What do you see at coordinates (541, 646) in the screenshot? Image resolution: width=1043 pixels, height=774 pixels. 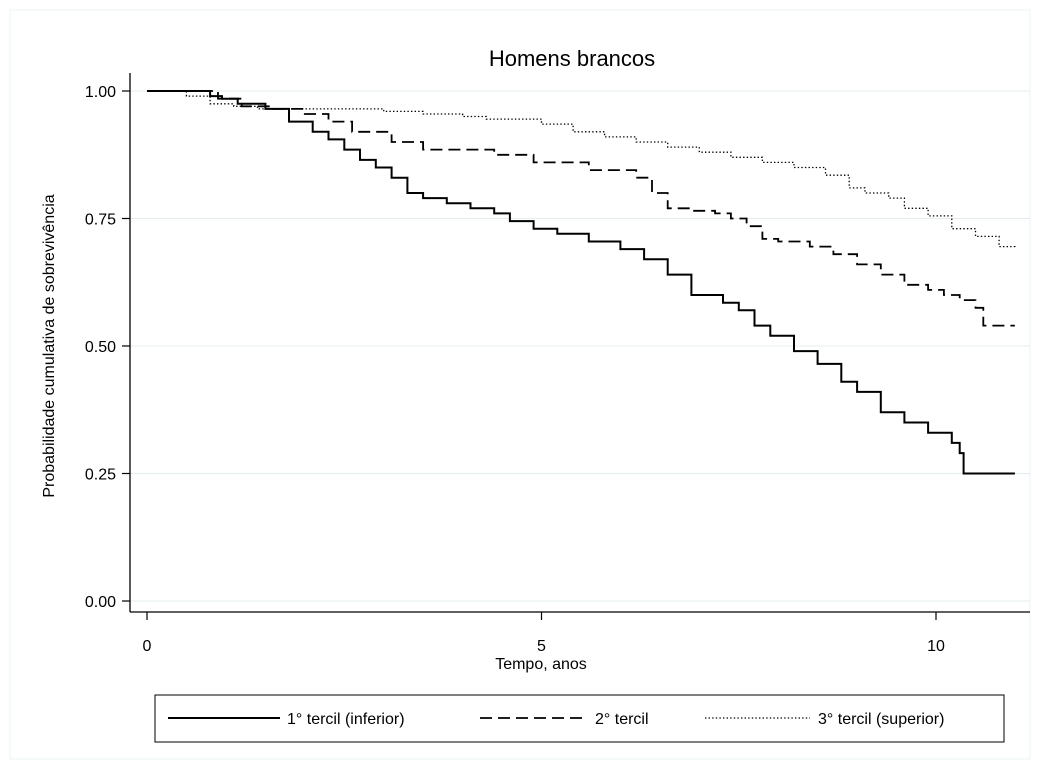 I see `x-tick-label-1: 5` at bounding box center [541, 646].